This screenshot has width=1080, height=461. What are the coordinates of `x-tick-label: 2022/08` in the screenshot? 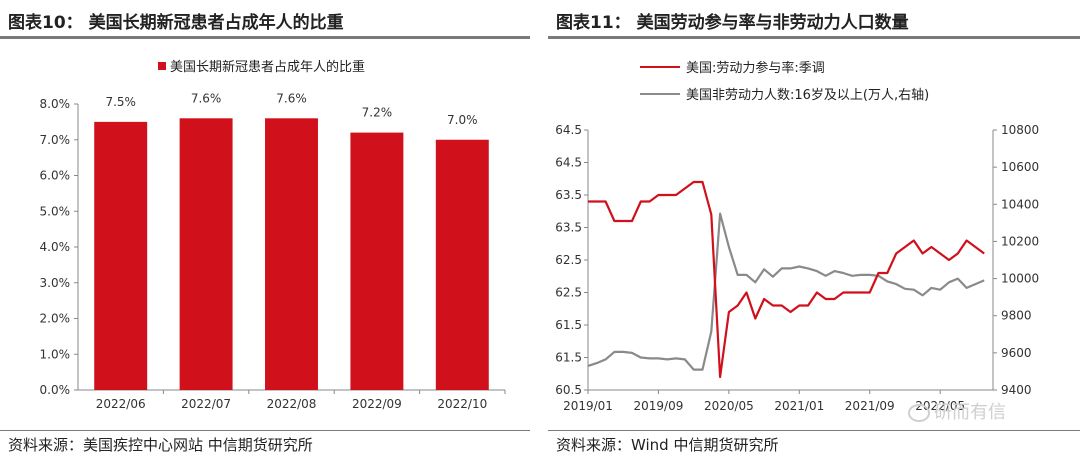 It's located at (292, 404).